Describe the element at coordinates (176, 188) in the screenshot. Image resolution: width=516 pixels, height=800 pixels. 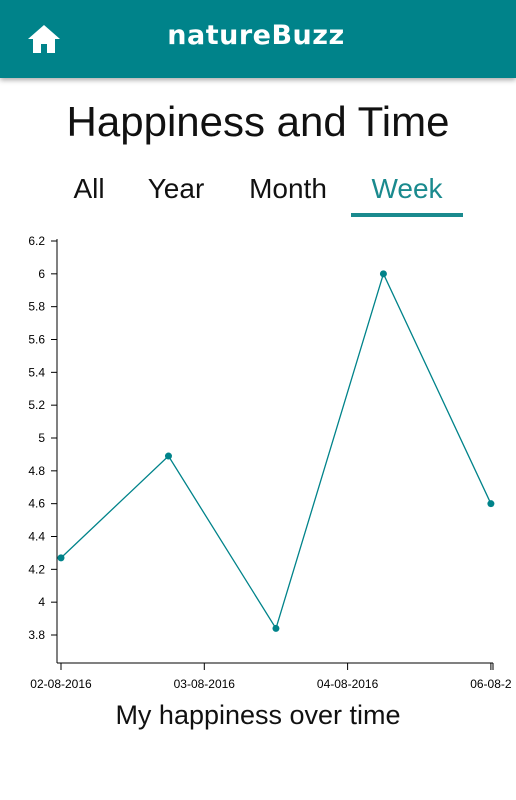
I see `tab-year: Year` at that location.